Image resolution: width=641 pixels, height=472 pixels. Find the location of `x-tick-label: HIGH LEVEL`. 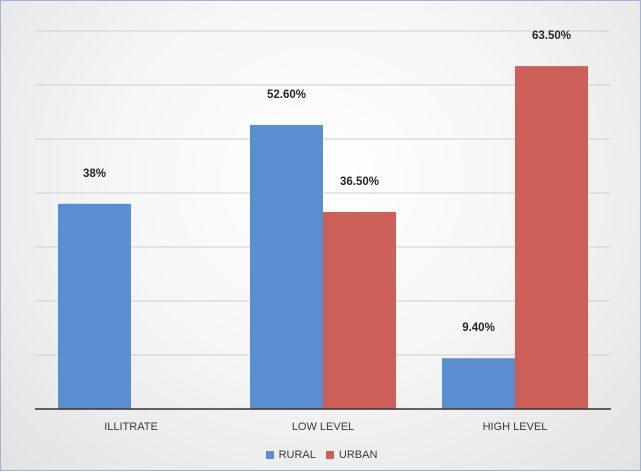

x-tick-label: HIGH LEVEL is located at coordinates (515, 427).